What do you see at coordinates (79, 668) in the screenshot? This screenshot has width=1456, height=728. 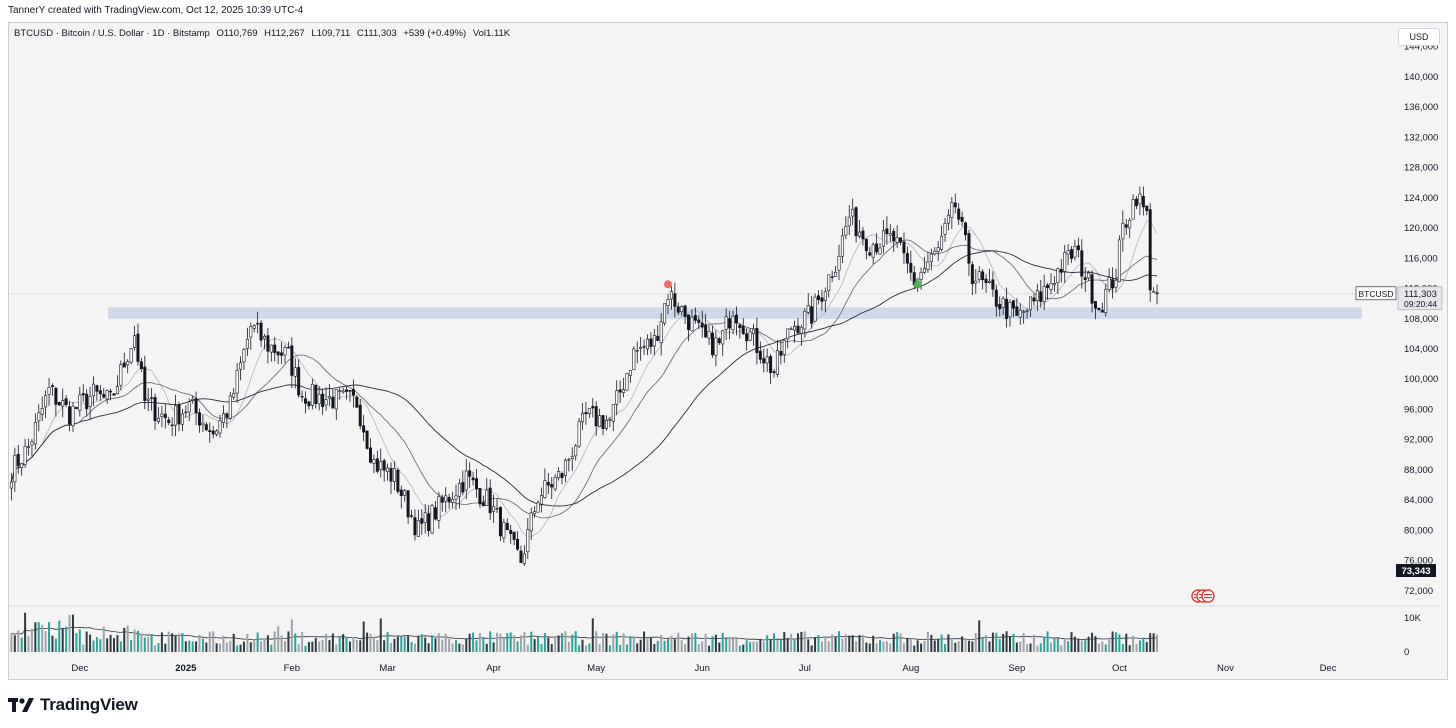 I see `x-tick-label: Dec` at bounding box center [79, 668].